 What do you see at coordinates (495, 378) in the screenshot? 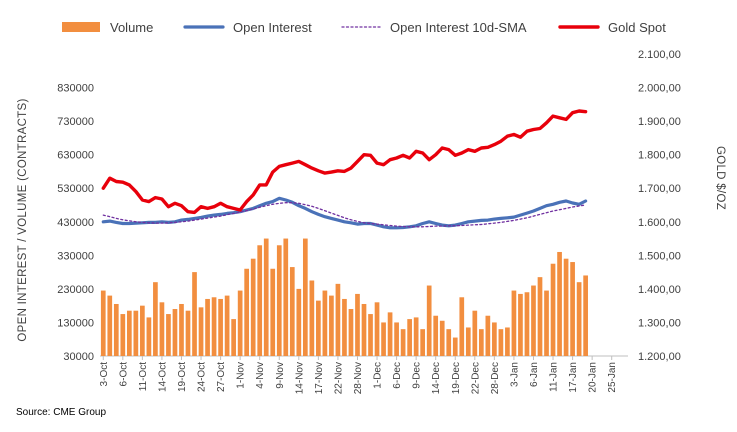
I see `x-tick-label: 28-Dec` at bounding box center [495, 378].